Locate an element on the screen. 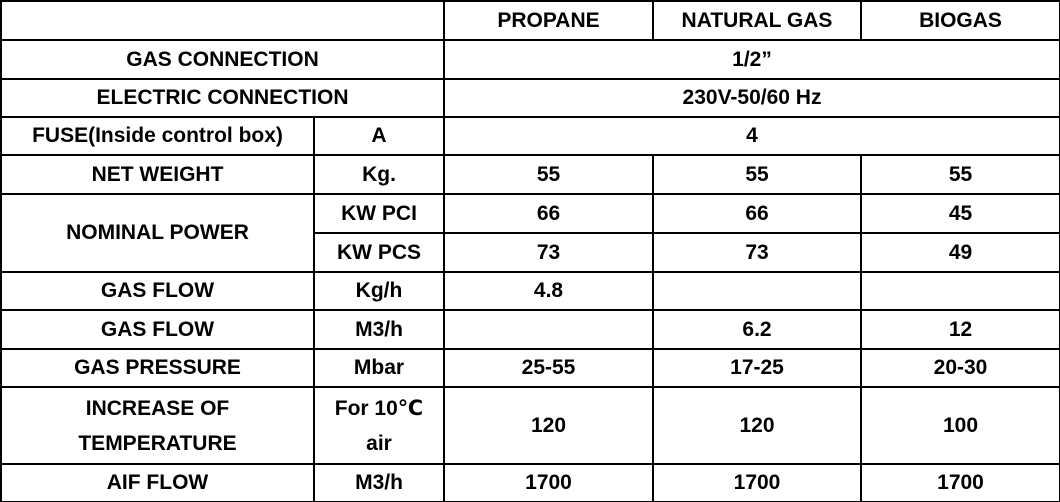  increase-temperature-unit: For 10℃ air is located at coordinates (379, 425).